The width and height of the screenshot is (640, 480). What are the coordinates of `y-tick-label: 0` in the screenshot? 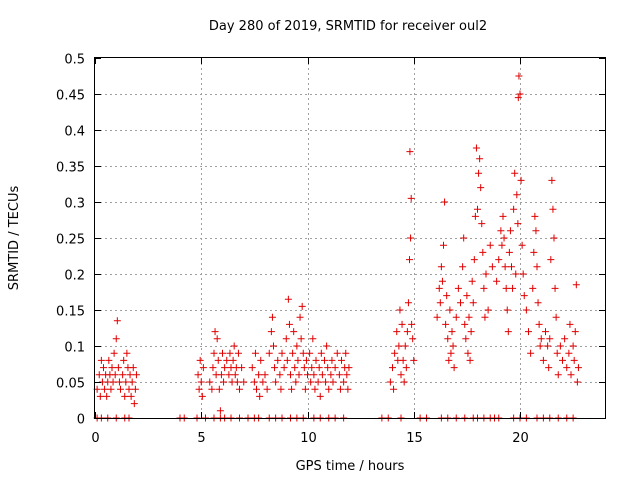 It's located at (81, 420).